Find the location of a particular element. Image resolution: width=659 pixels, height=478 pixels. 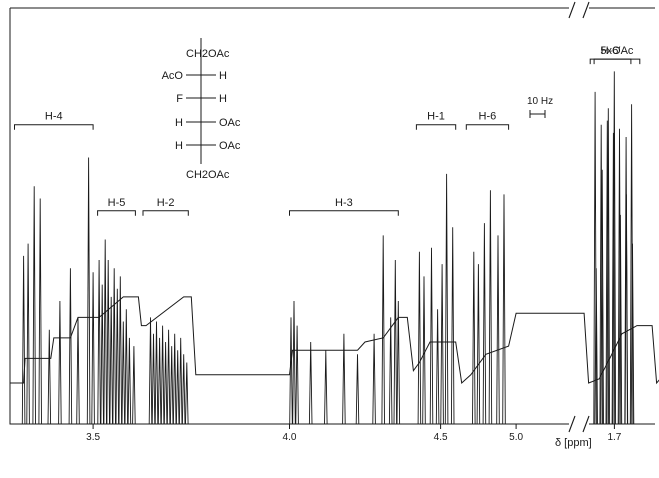

fischer-c5-left: H is located at coordinates (179, 146).